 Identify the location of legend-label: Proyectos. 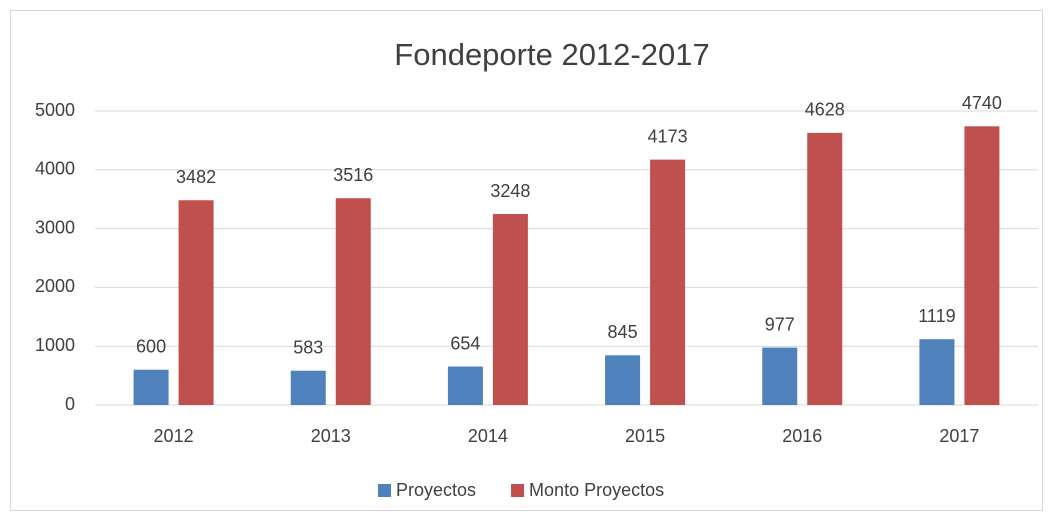
(436, 490).